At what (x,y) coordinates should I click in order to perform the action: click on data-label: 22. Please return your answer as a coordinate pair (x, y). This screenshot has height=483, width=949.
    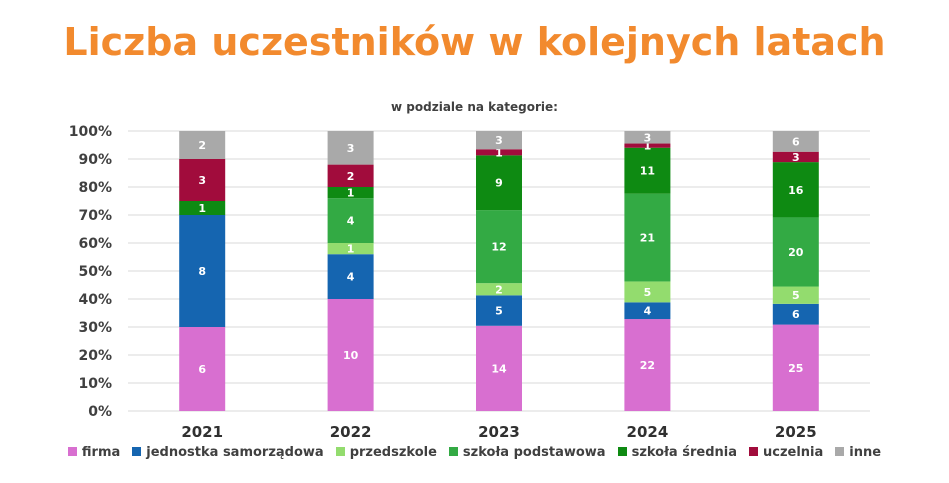
    Looking at the image, I should click on (647, 365).